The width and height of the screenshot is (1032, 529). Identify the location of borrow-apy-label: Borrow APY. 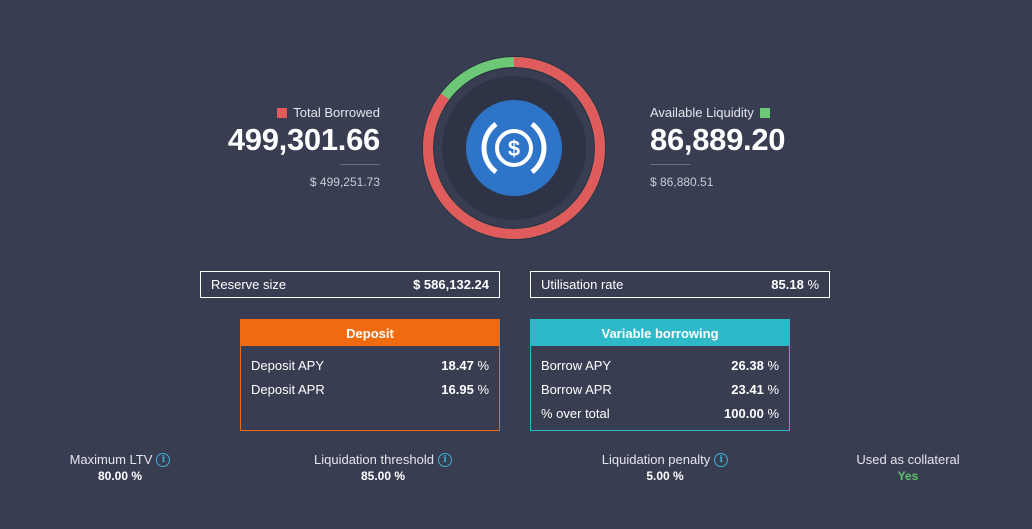
(576, 365).